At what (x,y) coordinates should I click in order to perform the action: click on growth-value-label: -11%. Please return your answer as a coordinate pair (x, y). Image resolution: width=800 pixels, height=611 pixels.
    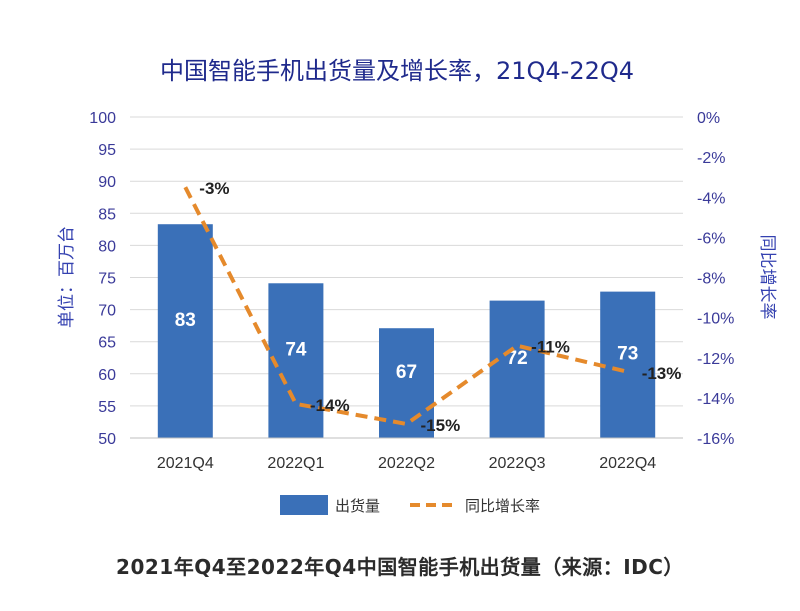
    Looking at the image, I should click on (550, 347).